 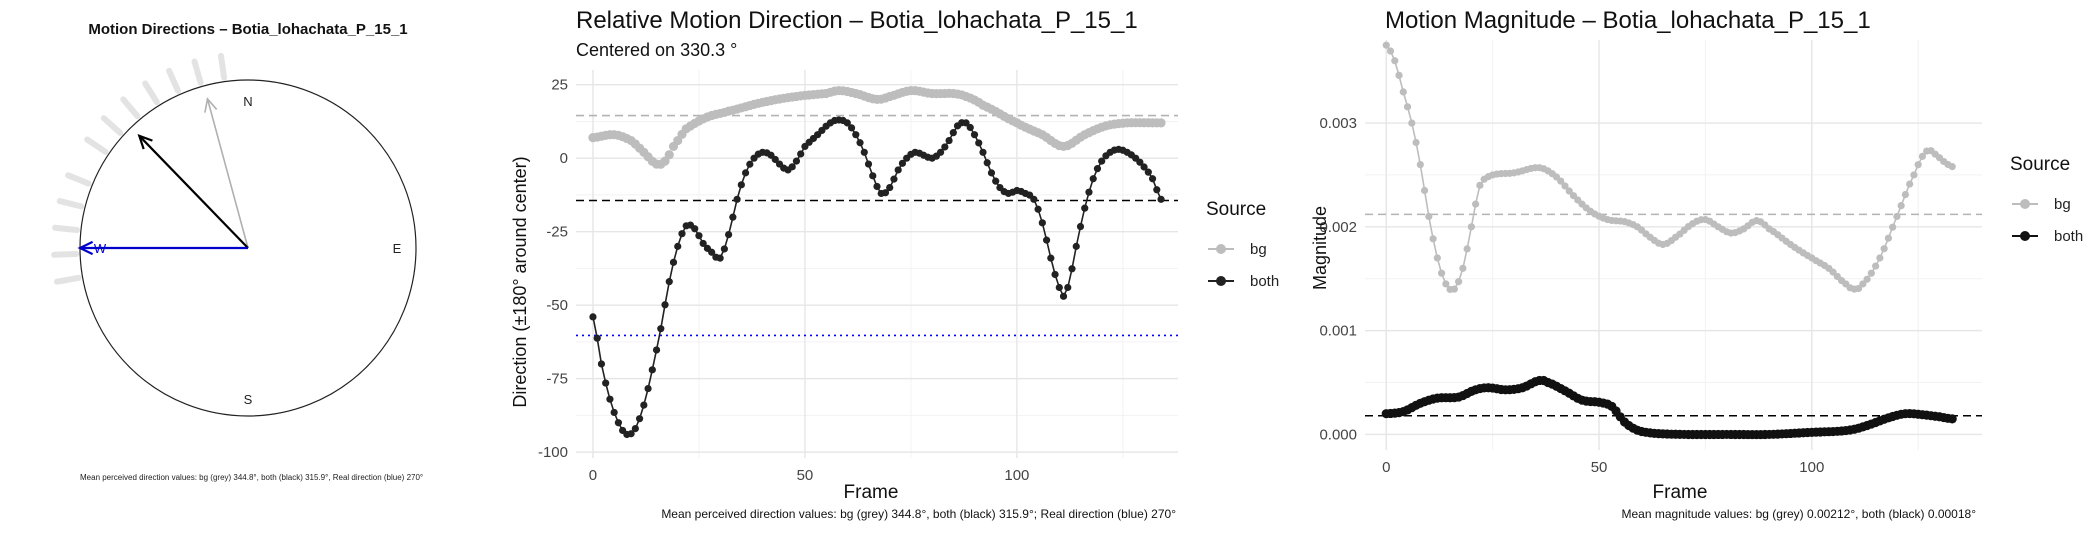 What do you see at coordinates (1669, 407) in the screenshot?
I see `series-both` at bounding box center [1669, 407].